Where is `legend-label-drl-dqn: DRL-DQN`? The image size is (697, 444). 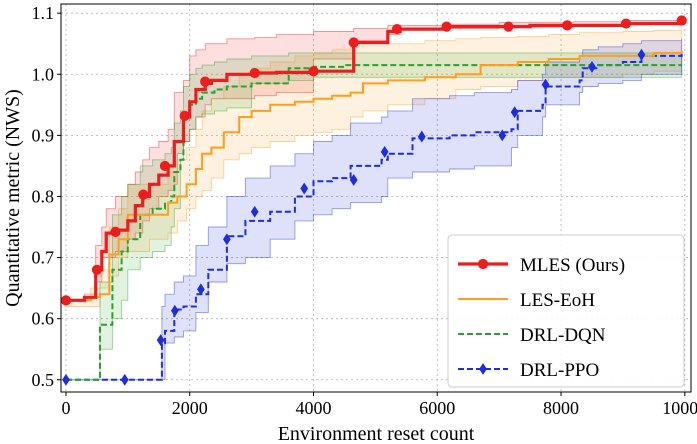
legend-label-drl-dqn: DRL-DQN is located at coordinates (563, 335).